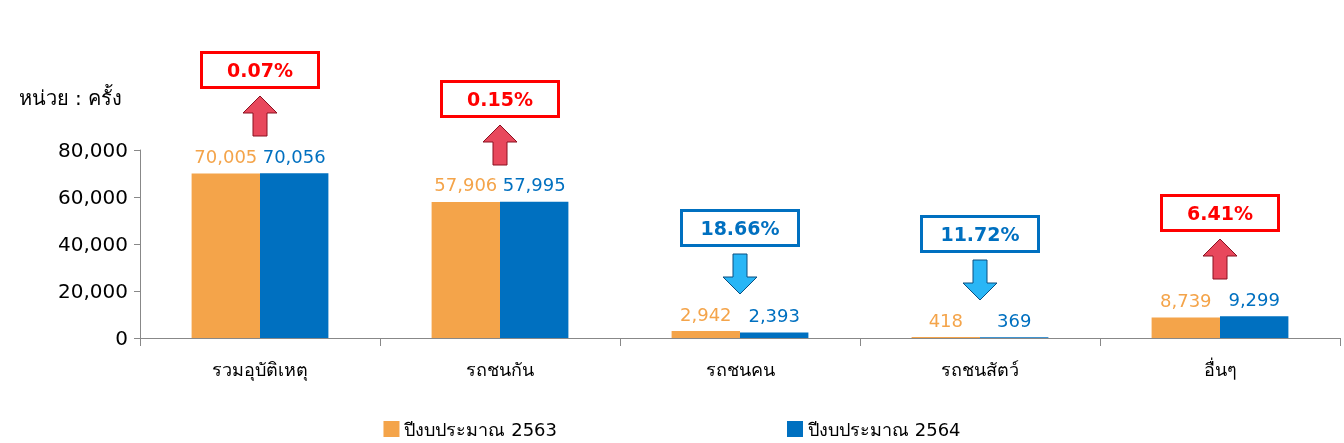 Image resolution: width=1344 pixels, height=443 pixels. Describe the element at coordinates (480, 429) in the screenshot. I see `legend-label: ปีงบประมาณ 2563` at that location.